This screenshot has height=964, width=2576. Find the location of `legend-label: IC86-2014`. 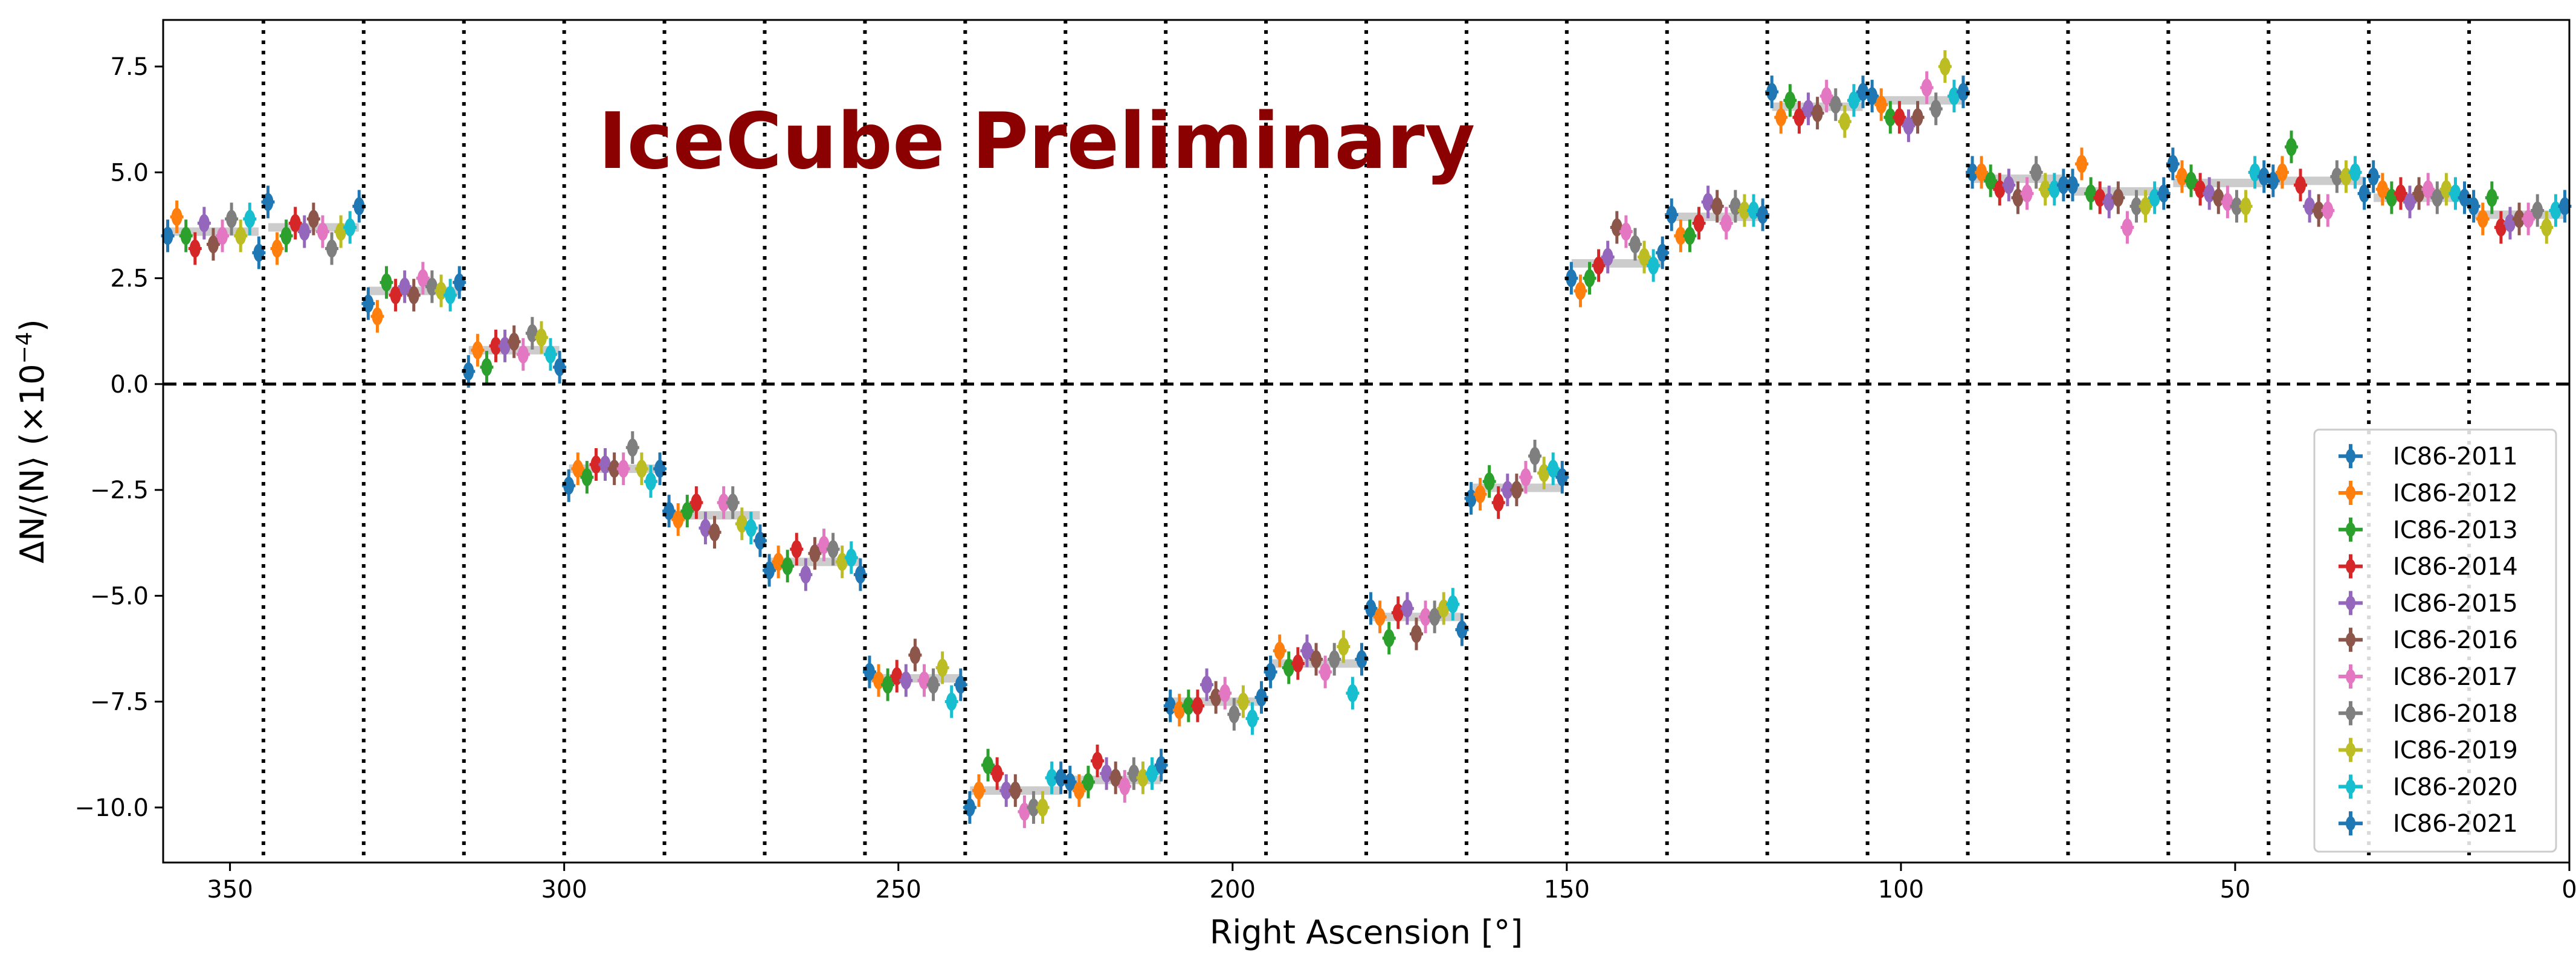

legend-label: IC86-2014 is located at coordinates (2455, 567).